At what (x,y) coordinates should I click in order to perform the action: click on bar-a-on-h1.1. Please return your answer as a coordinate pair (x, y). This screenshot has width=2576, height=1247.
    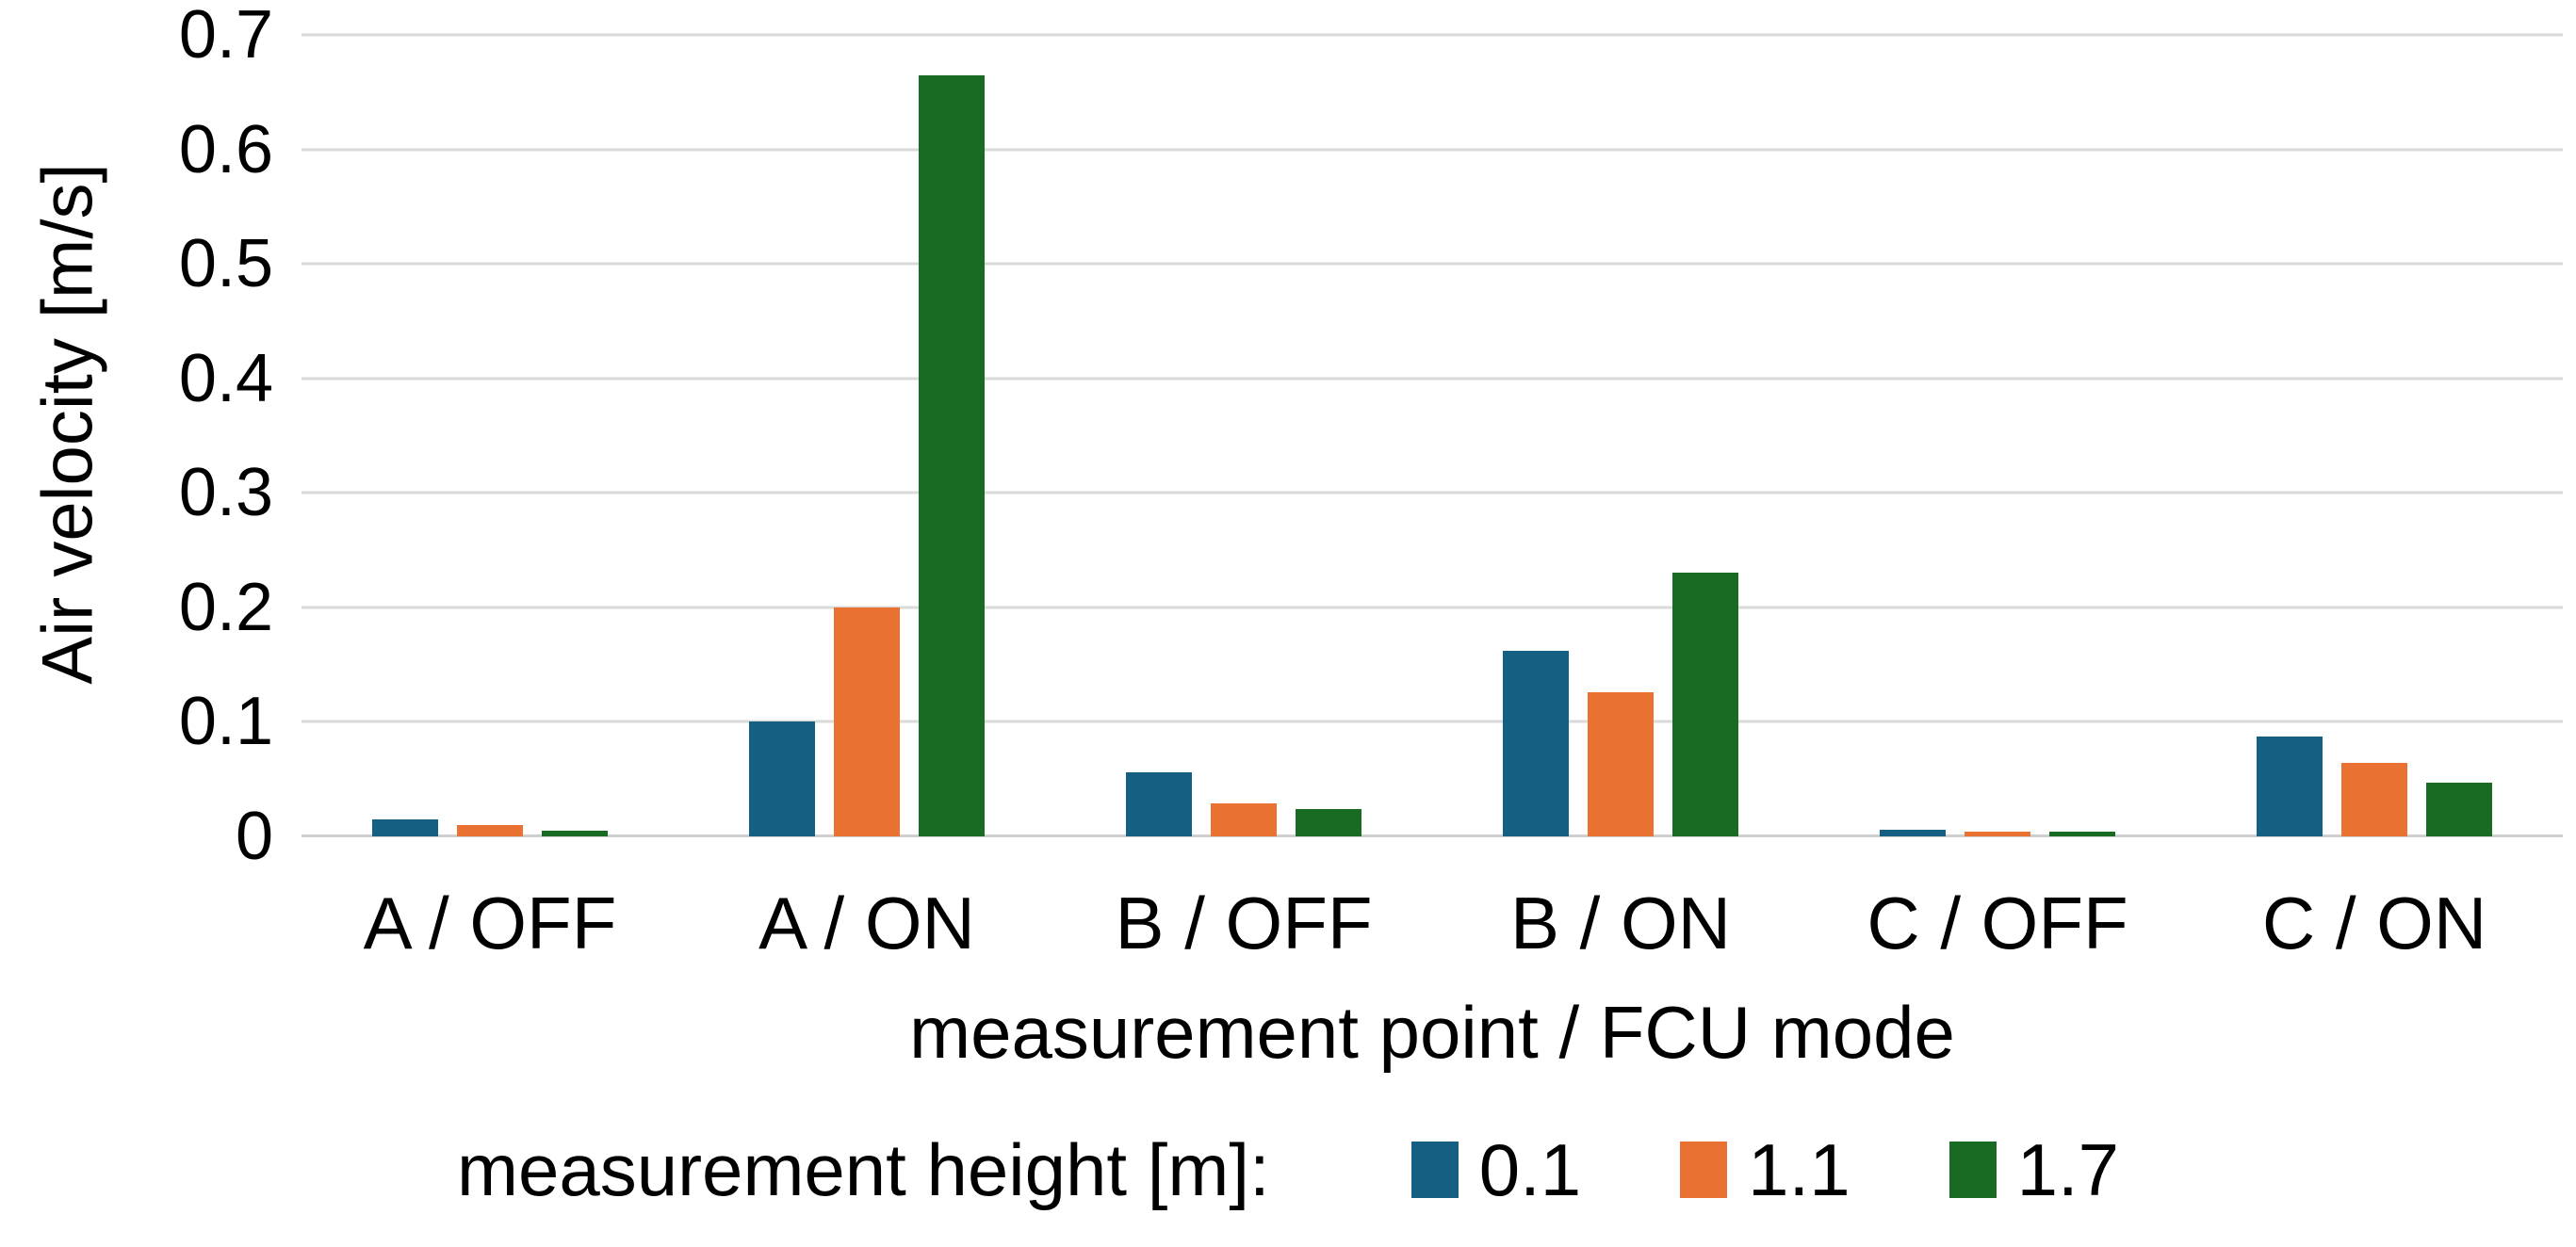
    Looking at the image, I should click on (867, 721).